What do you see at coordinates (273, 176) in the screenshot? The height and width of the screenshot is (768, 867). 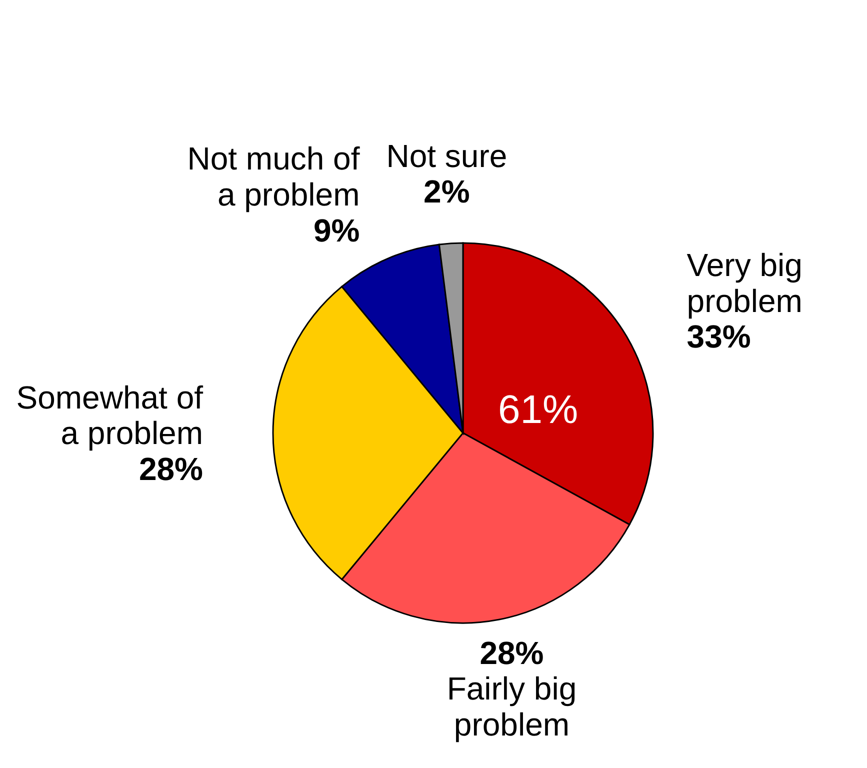 I see `slice-label: Not much of a problem` at bounding box center [273, 176].